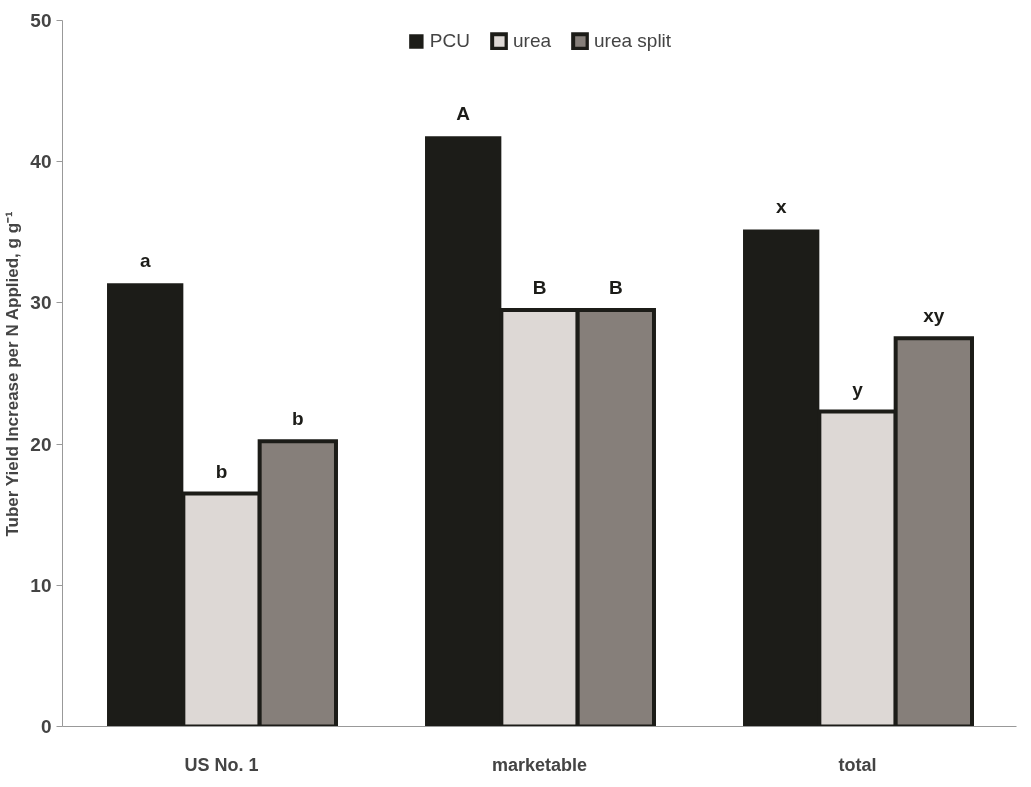  I want to click on legend-label: PCU, so click(449, 41).